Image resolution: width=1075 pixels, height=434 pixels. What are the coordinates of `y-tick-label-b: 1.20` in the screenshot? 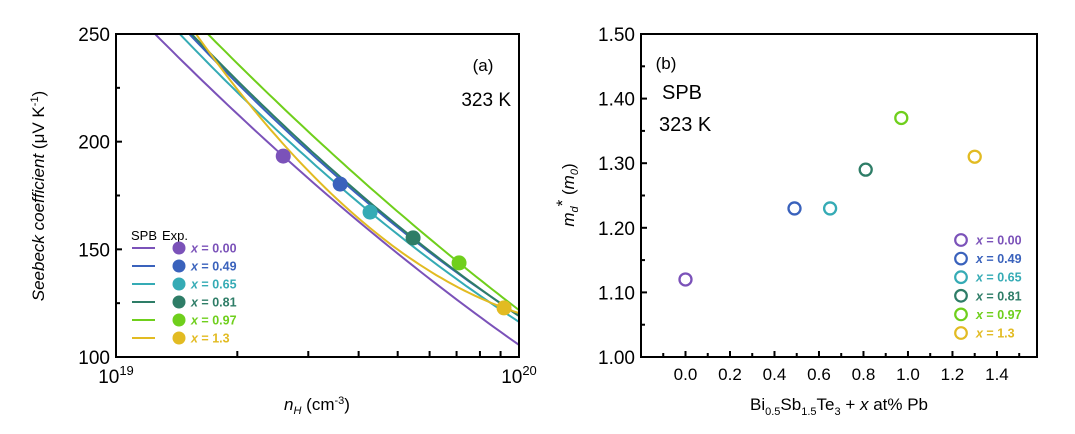 It's located at (616, 229).